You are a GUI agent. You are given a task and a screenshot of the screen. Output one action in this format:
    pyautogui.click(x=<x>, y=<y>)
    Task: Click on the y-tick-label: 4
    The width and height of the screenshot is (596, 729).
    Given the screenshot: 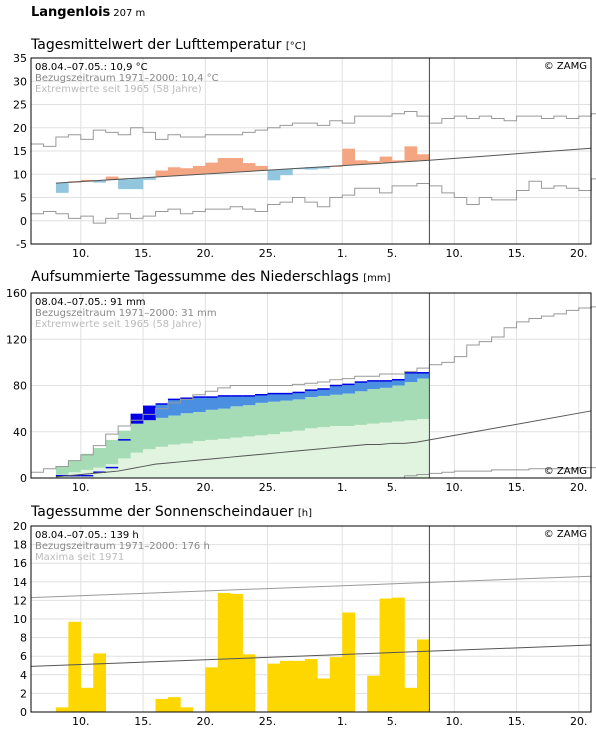 What is the action you would take?
    pyautogui.click(x=23, y=675)
    